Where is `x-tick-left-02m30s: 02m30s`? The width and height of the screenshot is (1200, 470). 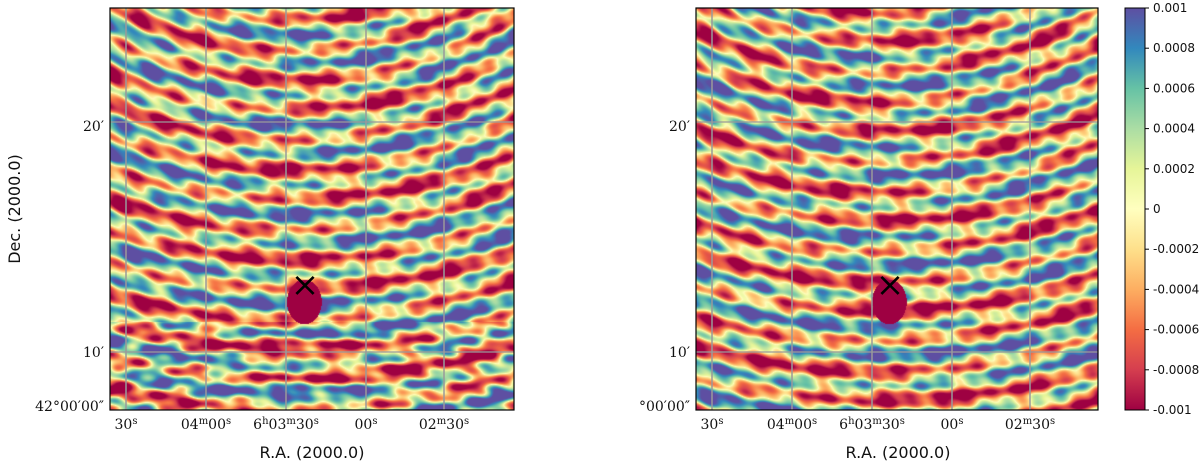
x-tick-left-02m30s: 02m30s is located at coordinates (444, 425).